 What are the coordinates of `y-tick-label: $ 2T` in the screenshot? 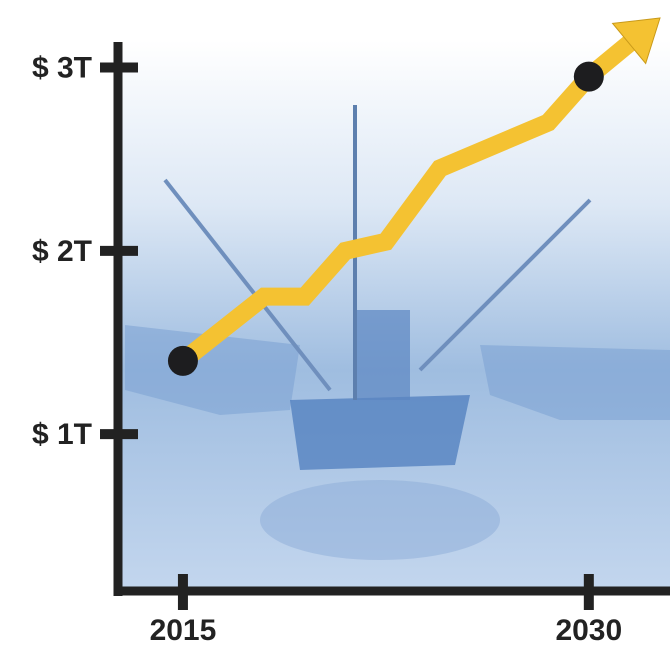 It's located at (62, 251).